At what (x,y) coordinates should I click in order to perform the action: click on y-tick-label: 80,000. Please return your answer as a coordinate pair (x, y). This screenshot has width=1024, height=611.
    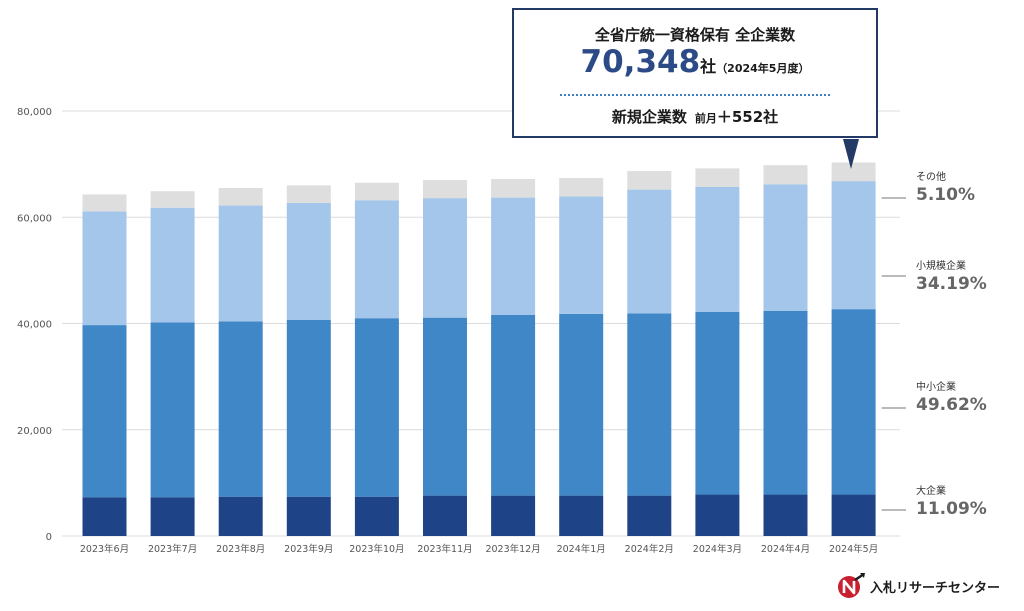
    Looking at the image, I should click on (34, 112).